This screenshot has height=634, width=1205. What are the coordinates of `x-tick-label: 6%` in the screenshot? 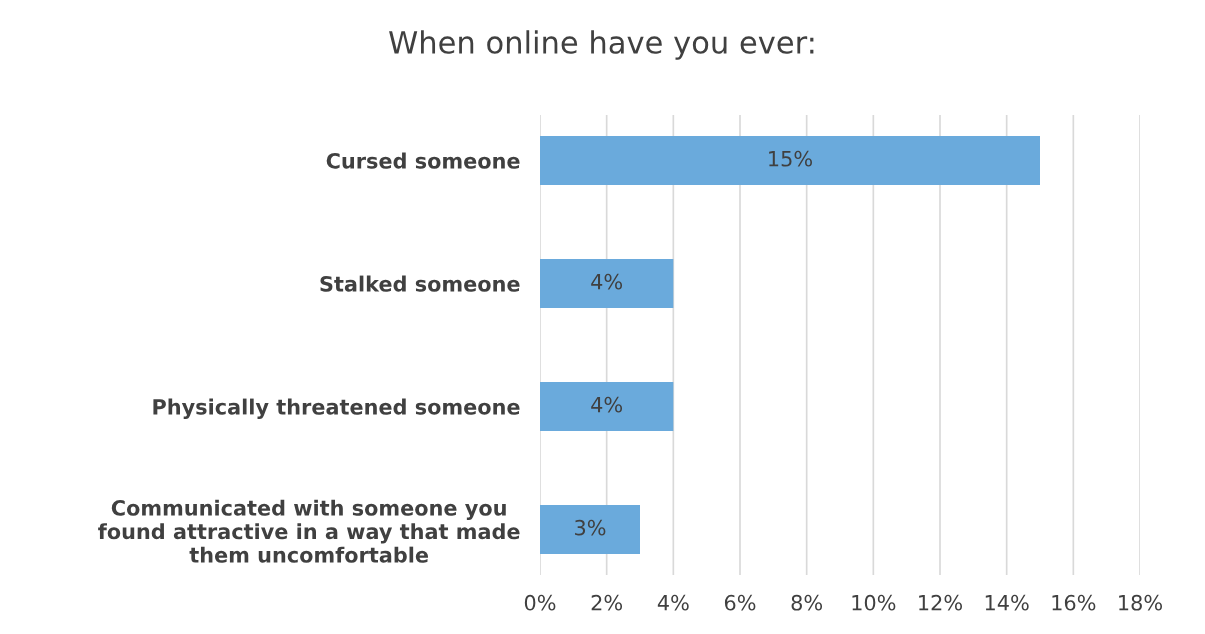 It's located at (740, 602).